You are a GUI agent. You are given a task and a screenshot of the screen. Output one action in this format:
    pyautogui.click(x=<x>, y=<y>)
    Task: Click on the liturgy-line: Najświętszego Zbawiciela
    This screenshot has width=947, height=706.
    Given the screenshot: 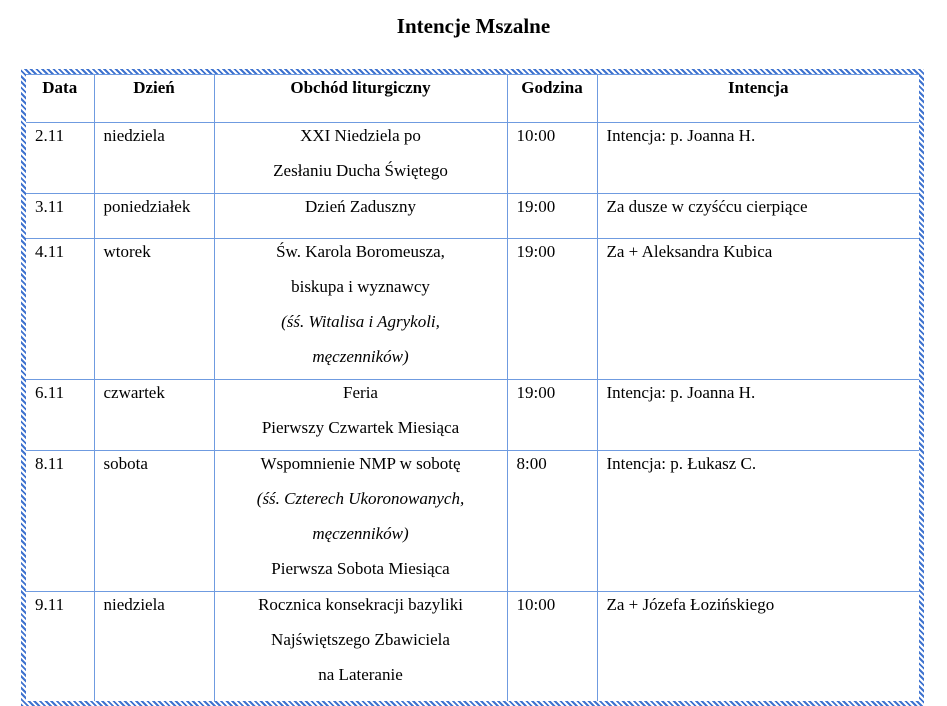 What is the action you would take?
    pyautogui.click(x=360, y=639)
    